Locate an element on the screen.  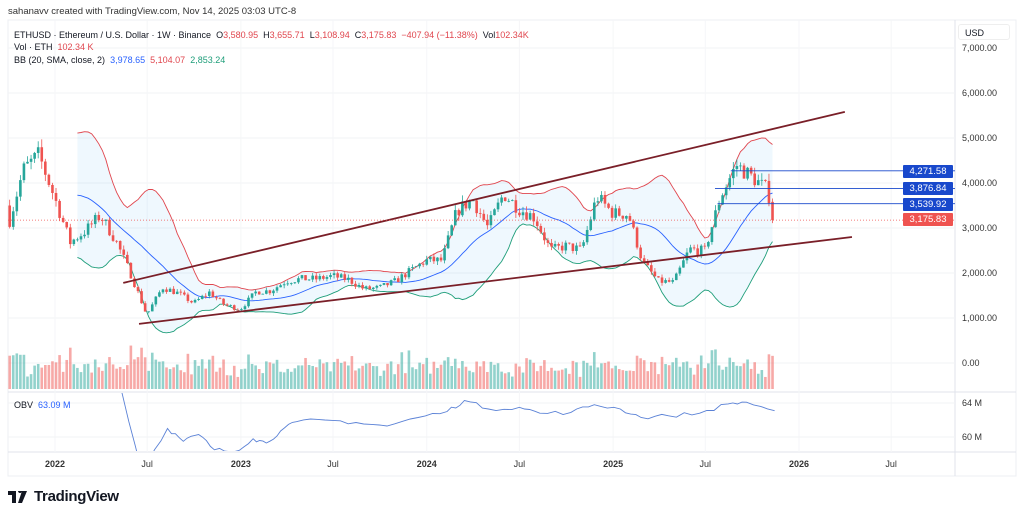
bb-label: BB (20, SMA, close, 2) is located at coordinates (60, 60).